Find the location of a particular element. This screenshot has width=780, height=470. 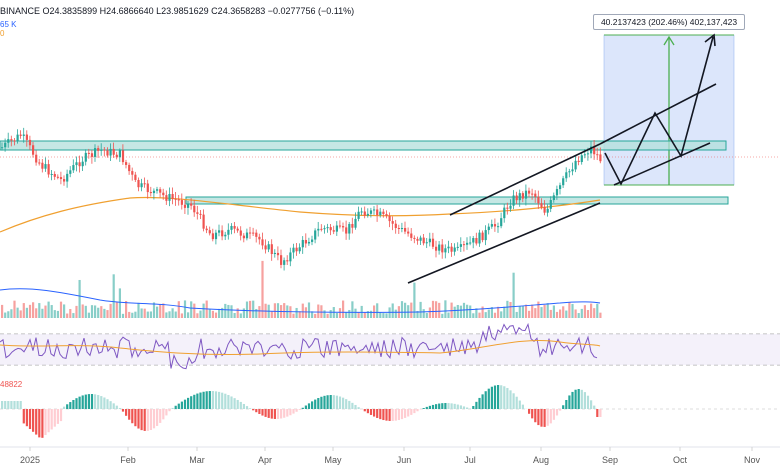

support-zone is located at coordinates (457, 200).